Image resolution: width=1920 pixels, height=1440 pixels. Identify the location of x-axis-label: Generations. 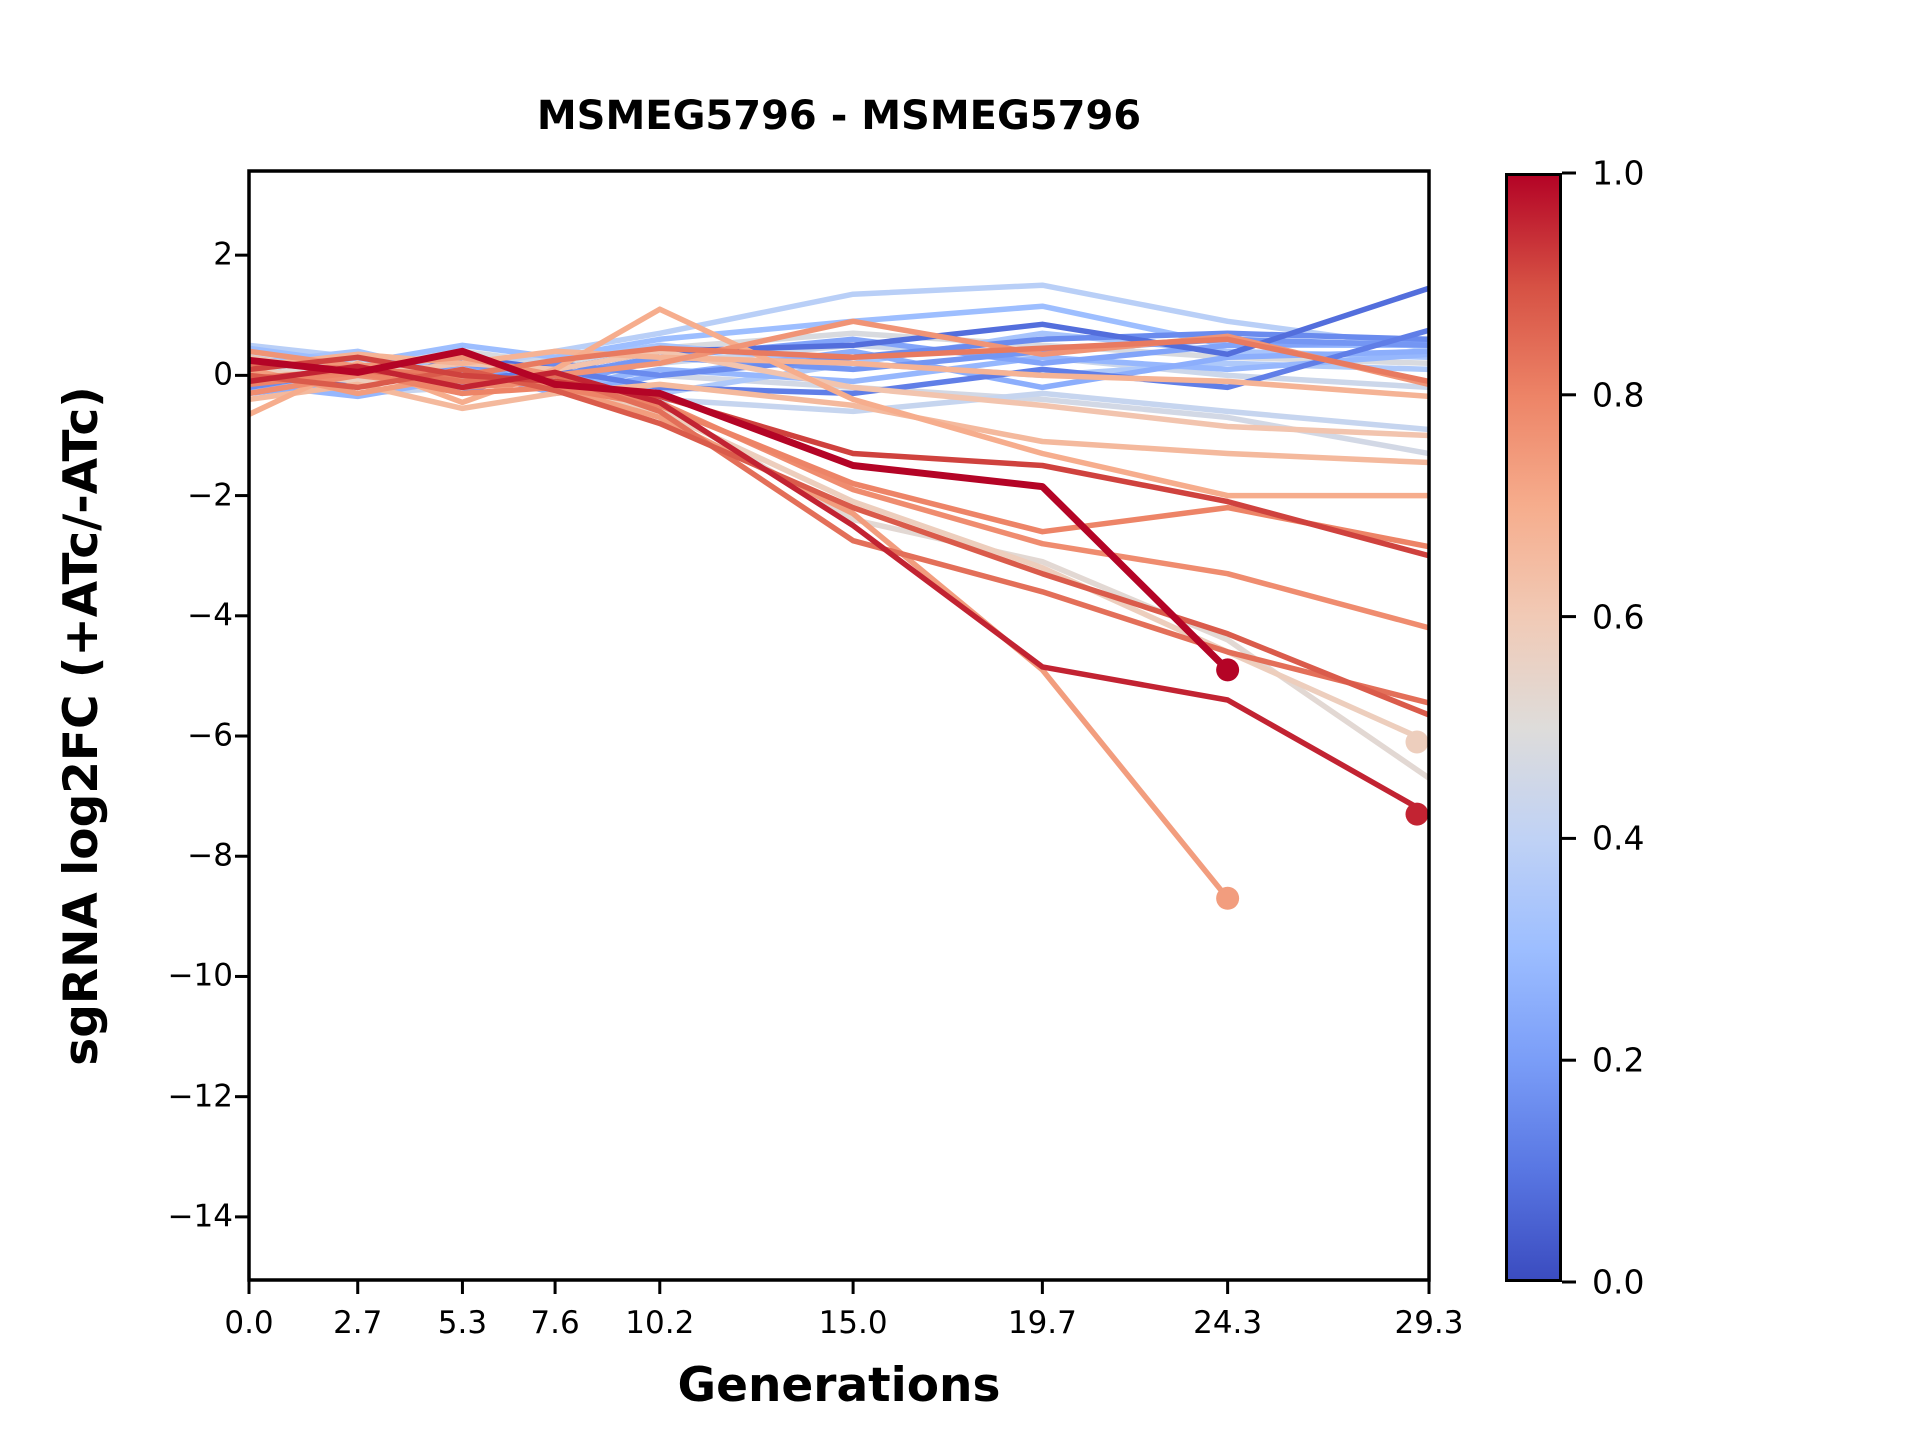
(839, 1385).